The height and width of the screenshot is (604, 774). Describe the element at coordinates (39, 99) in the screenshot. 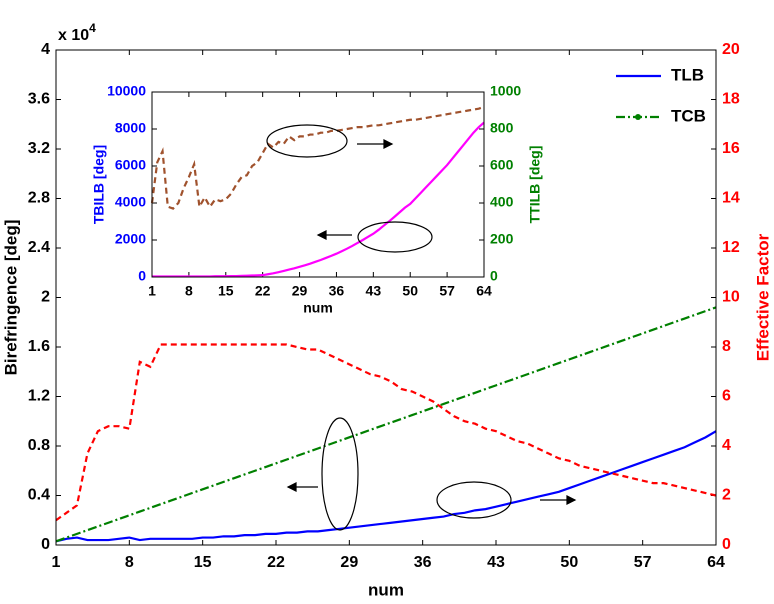

I see `y-tick-label: 3.6` at that location.